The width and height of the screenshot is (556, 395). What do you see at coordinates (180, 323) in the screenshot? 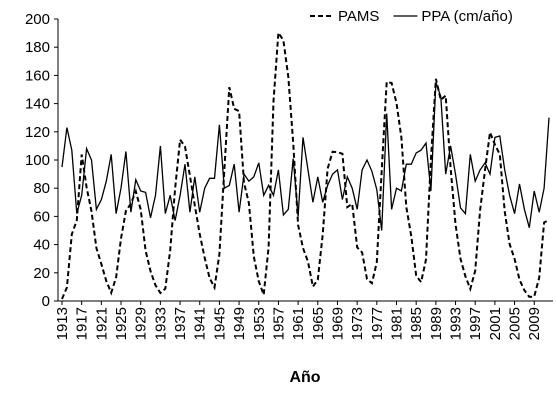
I see `x-tick-label: 1937` at bounding box center [180, 323].